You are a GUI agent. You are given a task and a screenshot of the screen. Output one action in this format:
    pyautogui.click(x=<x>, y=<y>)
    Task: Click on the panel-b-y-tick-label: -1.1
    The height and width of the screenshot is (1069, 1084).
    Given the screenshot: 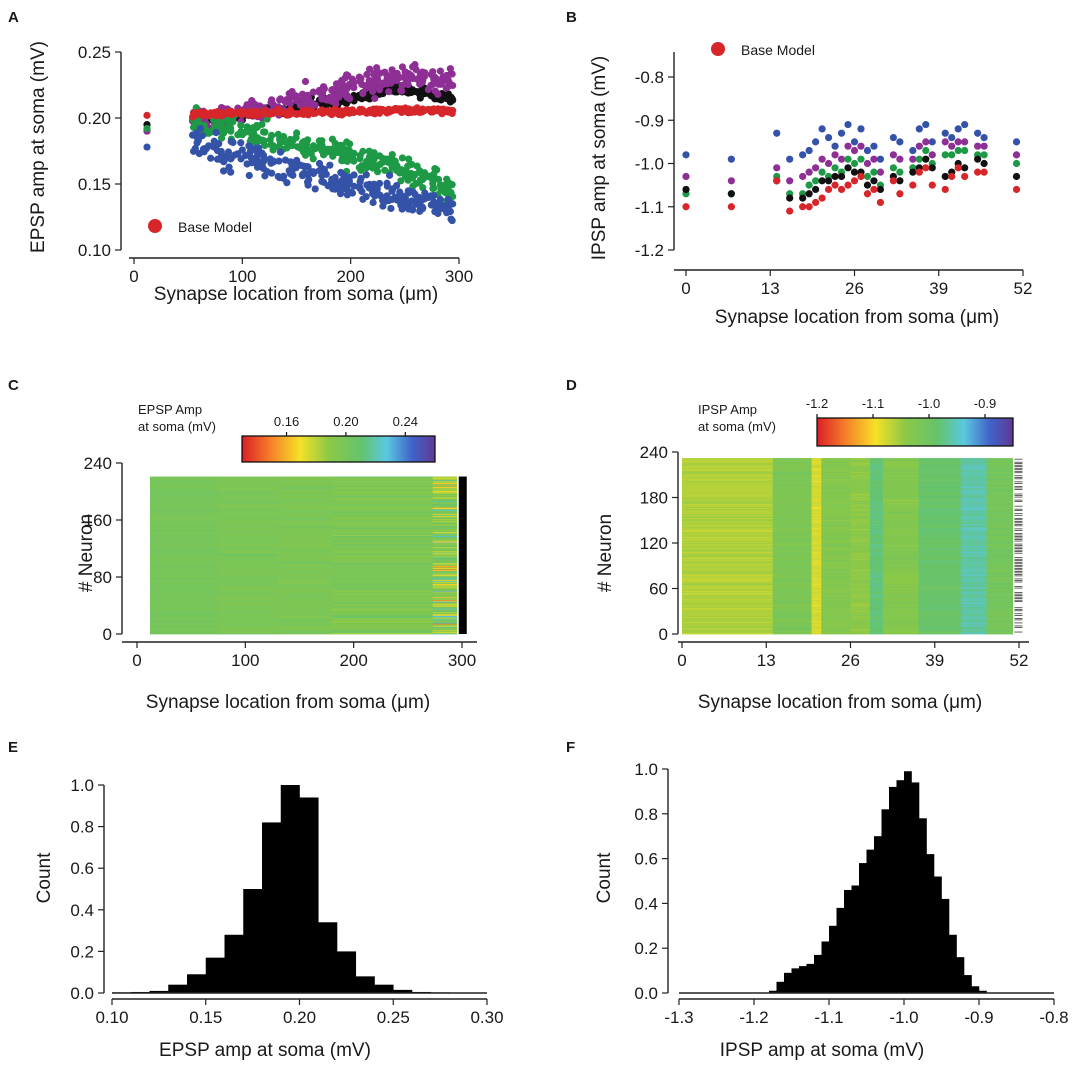 What is the action you would take?
    pyautogui.click(x=649, y=207)
    